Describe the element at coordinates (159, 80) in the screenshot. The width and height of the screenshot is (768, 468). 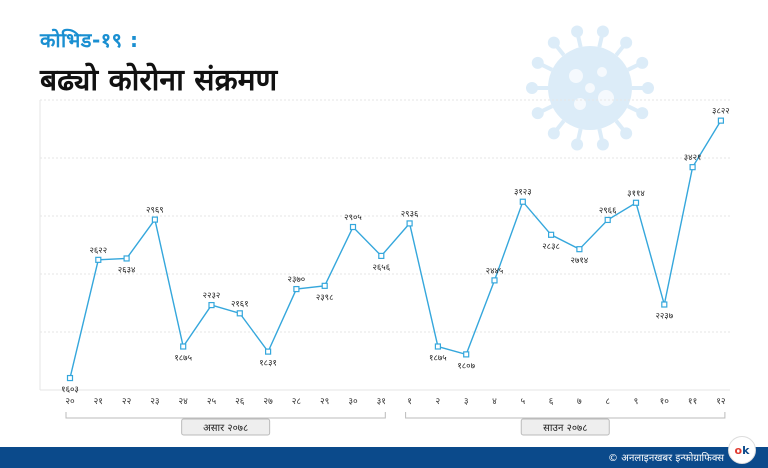
I see `chart-title: बढ्यो कोरोना संक्रमण` at that location.